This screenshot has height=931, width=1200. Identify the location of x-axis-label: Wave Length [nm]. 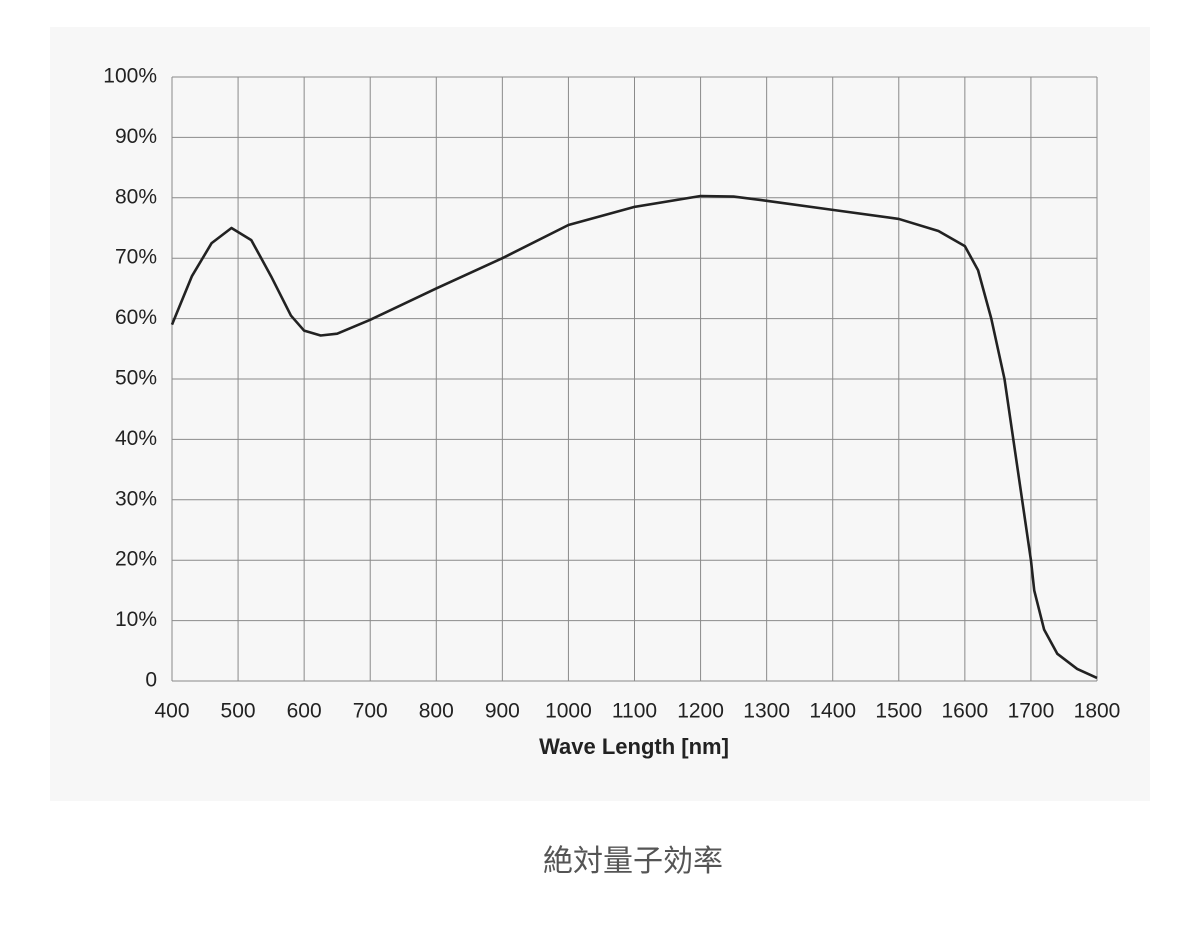
(634, 746).